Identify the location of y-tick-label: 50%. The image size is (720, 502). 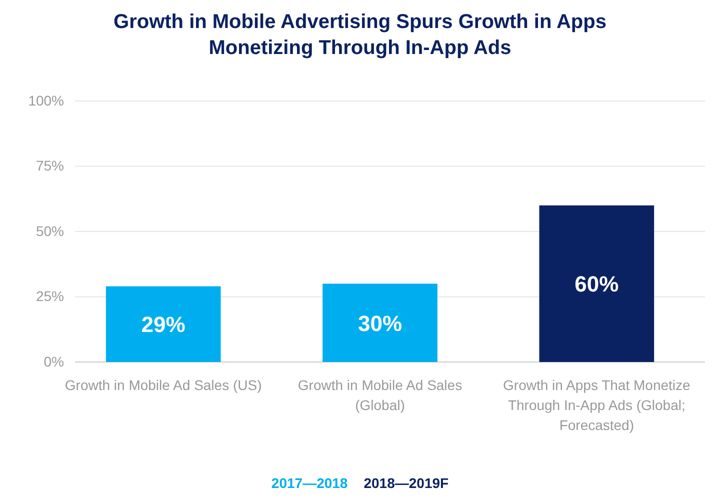
(50, 230).